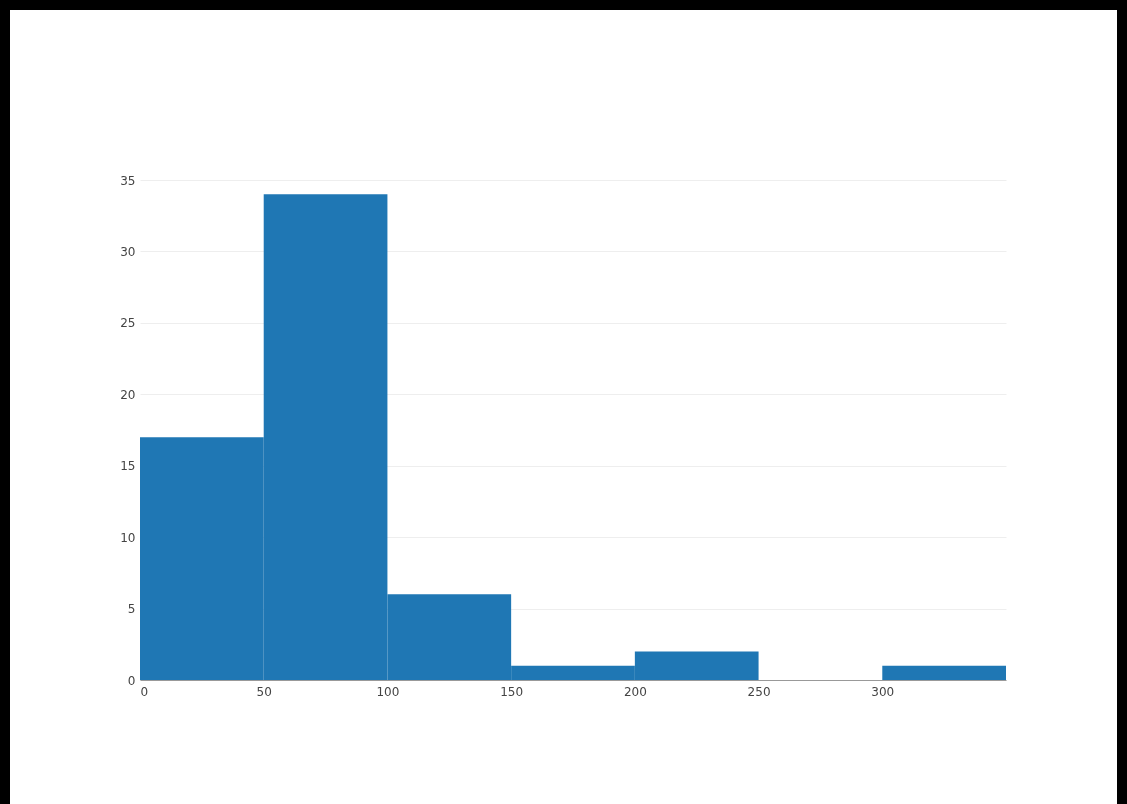  What do you see at coordinates (128, 537) in the screenshot?
I see `y-tick-label: 10` at bounding box center [128, 537].